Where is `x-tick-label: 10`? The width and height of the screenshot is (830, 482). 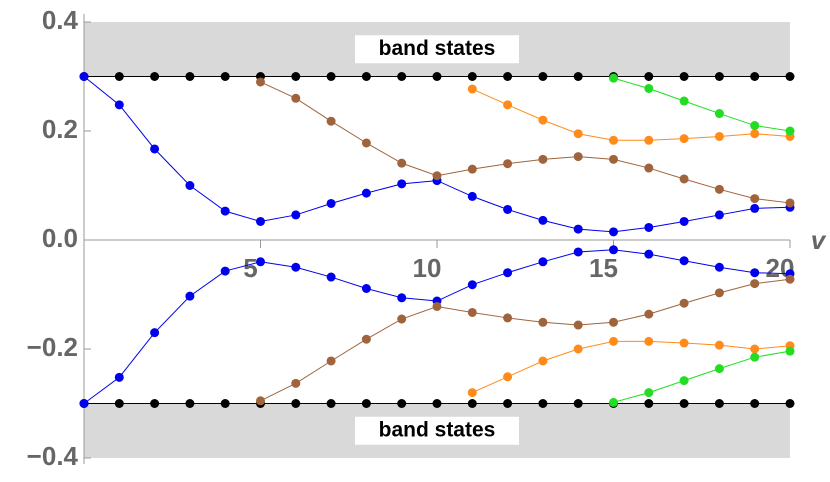 x-tick-label: 10 is located at coordinates (427, 268).